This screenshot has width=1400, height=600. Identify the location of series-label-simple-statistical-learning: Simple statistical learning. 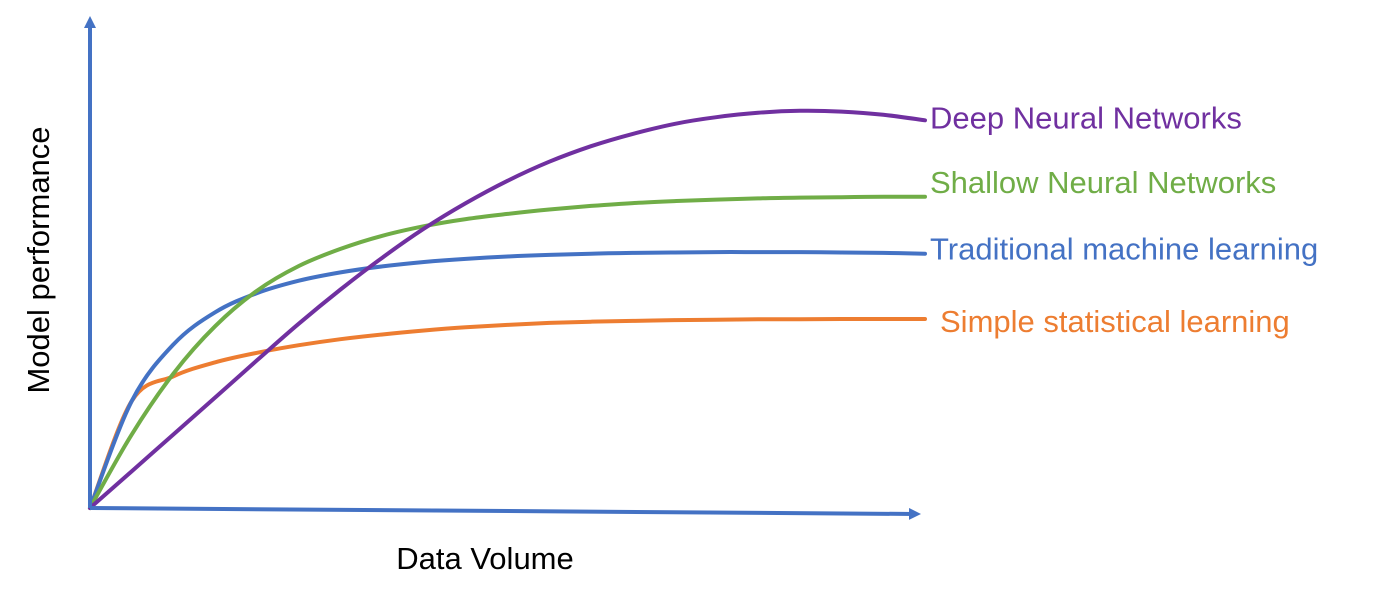
(1115, 321).